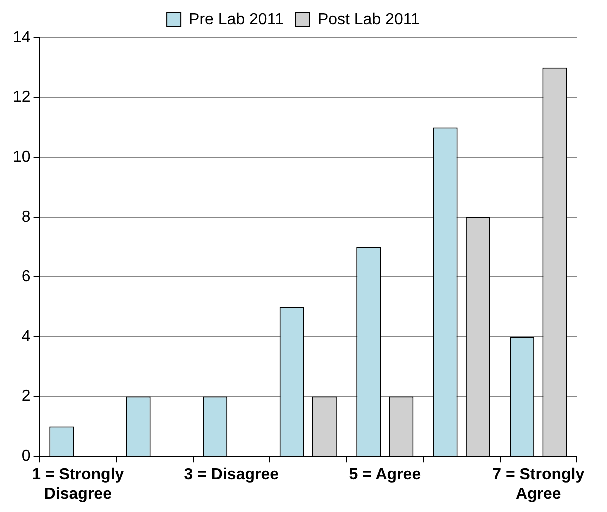  Describe the element at coordinates (26, 217) in the screenshot. I see `y-tick-label: 8` at that location.